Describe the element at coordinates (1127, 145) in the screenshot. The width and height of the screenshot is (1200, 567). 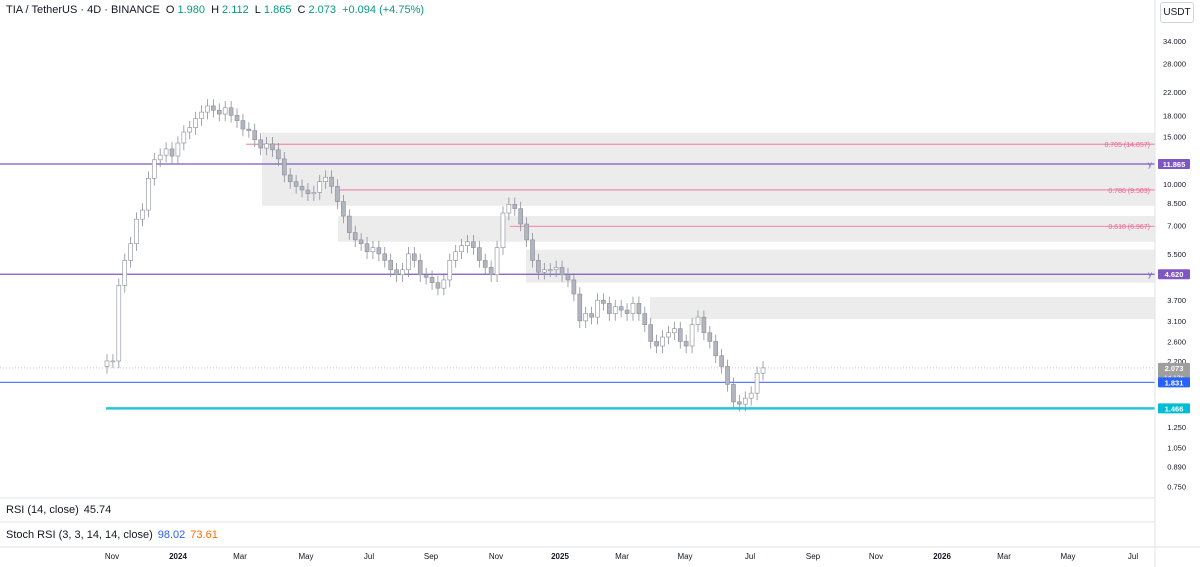
I see `fib-label-0: 0.705 (14.057)` at that location.